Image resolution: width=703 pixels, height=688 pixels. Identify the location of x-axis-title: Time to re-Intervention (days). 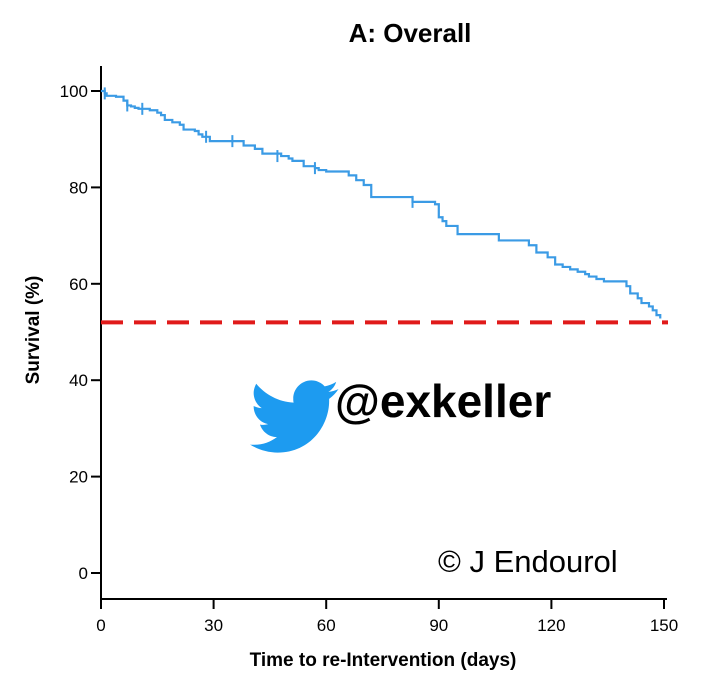
(383, 660).